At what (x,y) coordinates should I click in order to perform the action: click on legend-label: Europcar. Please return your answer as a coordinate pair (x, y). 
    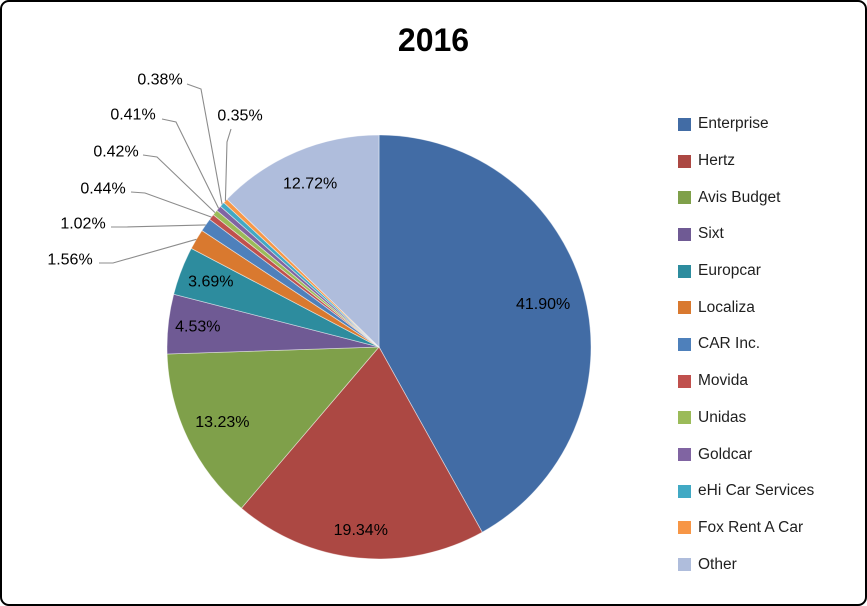
    Looking at the image, I should click on (729, 271).